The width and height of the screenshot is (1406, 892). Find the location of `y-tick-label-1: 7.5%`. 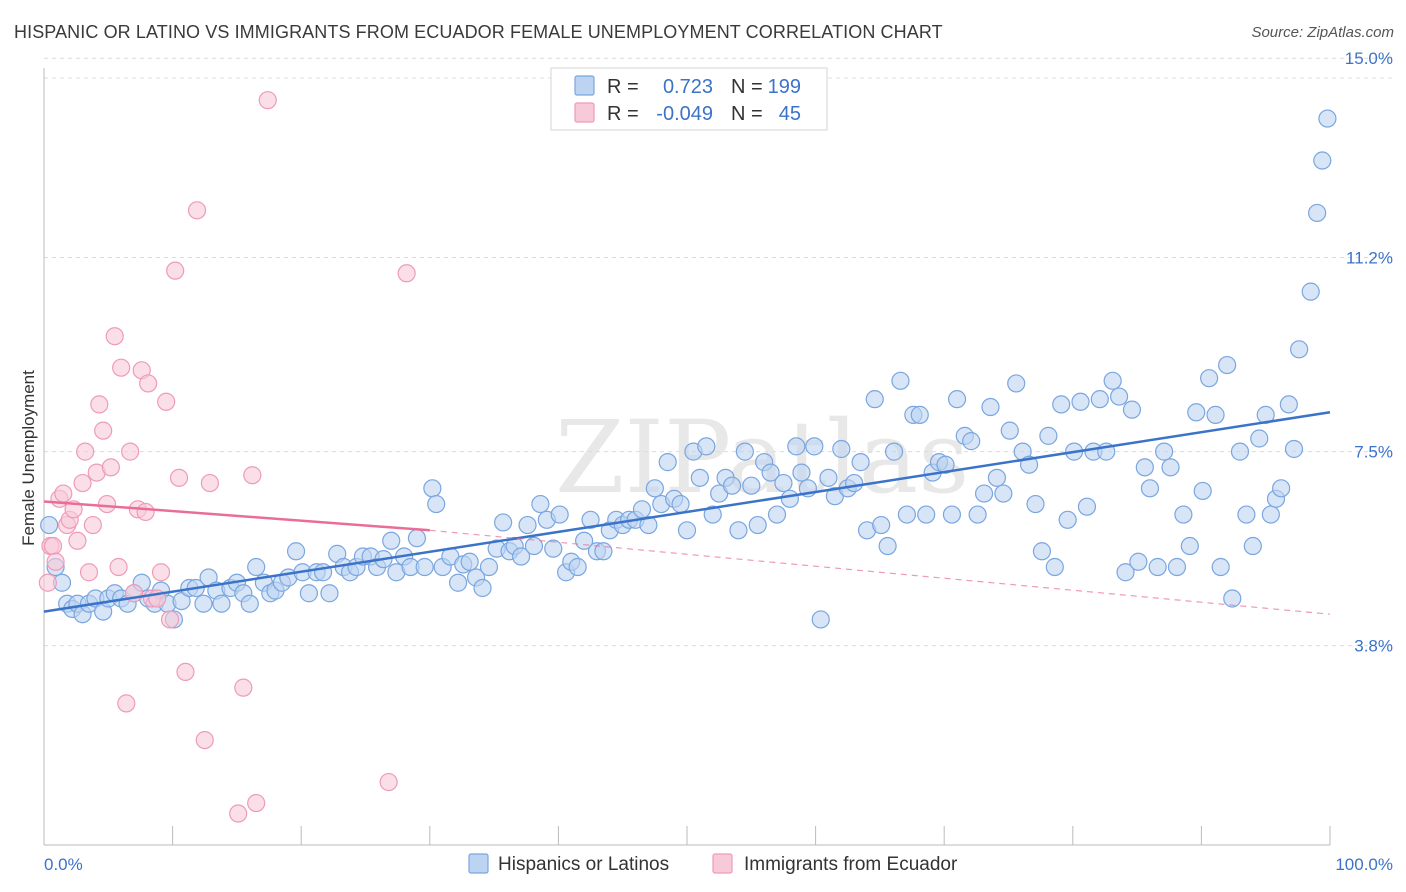

y-tick-label-1: 7.5% is located at coordinates (1373, 452).